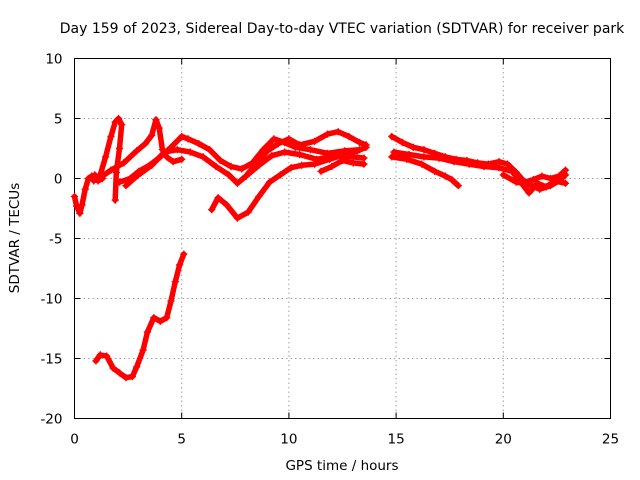  What do you see at coordinates (55, 240) in the screenshot?
I see `y-tick-label: -5` at bounding box center [55, 240].